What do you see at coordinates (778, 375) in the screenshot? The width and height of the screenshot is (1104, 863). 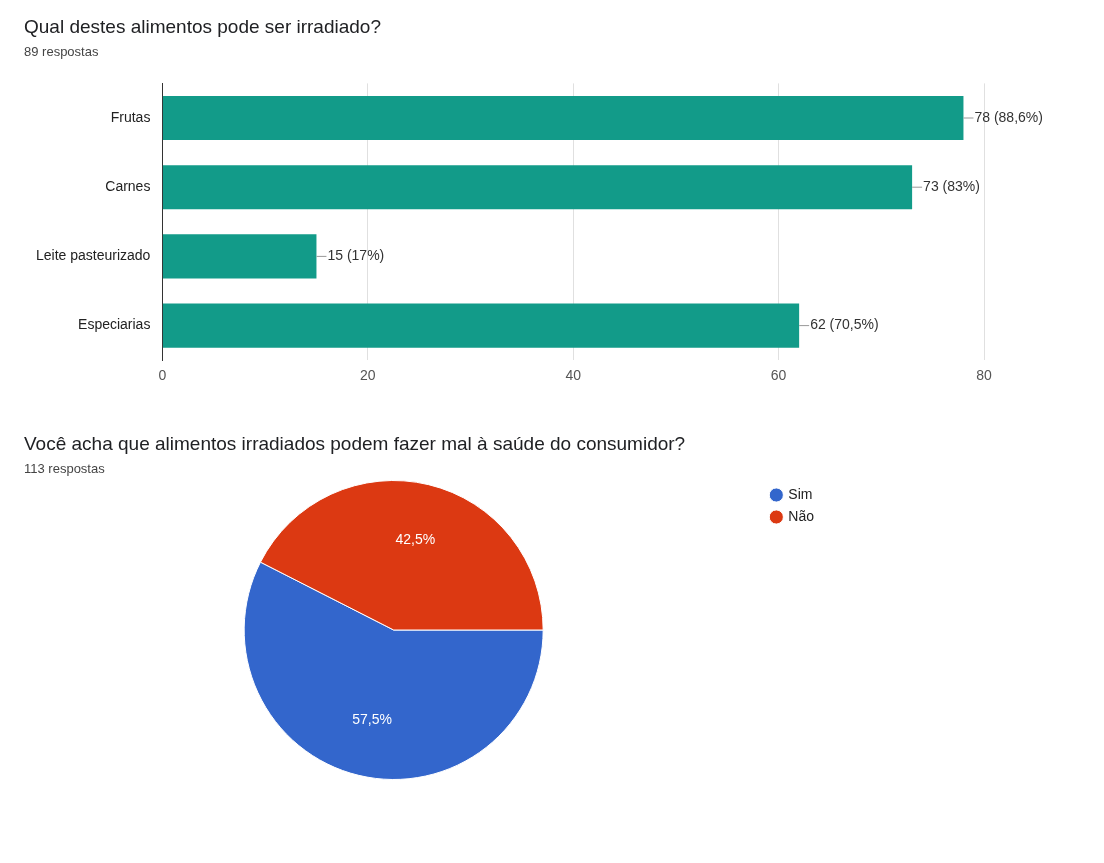 I see `x-tick-label: 60` at bounding box center [778, 375].